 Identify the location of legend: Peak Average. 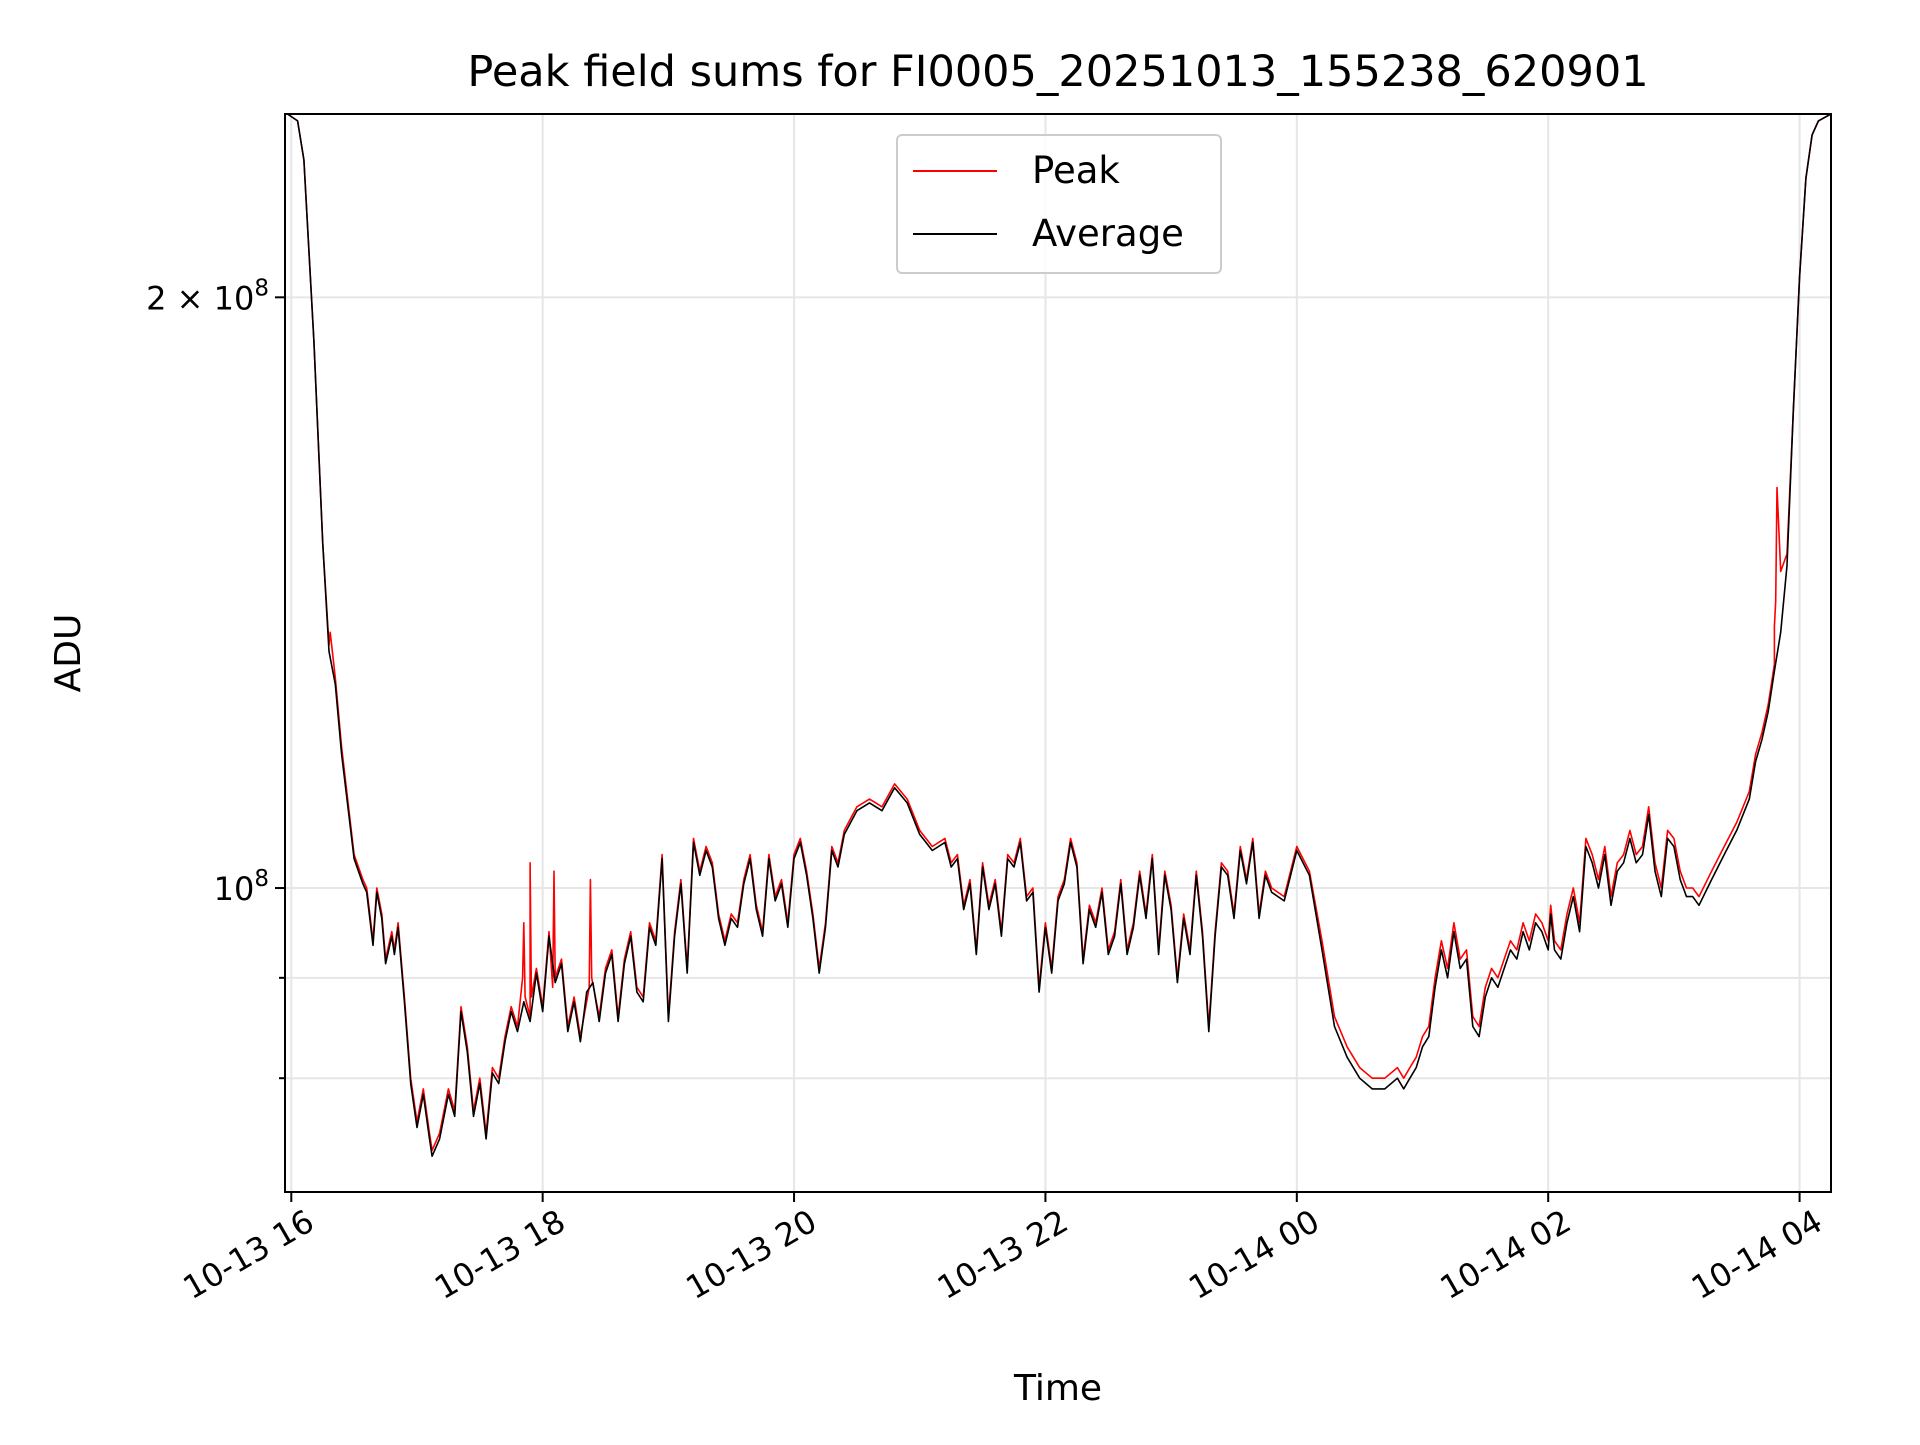
(1059, 204).